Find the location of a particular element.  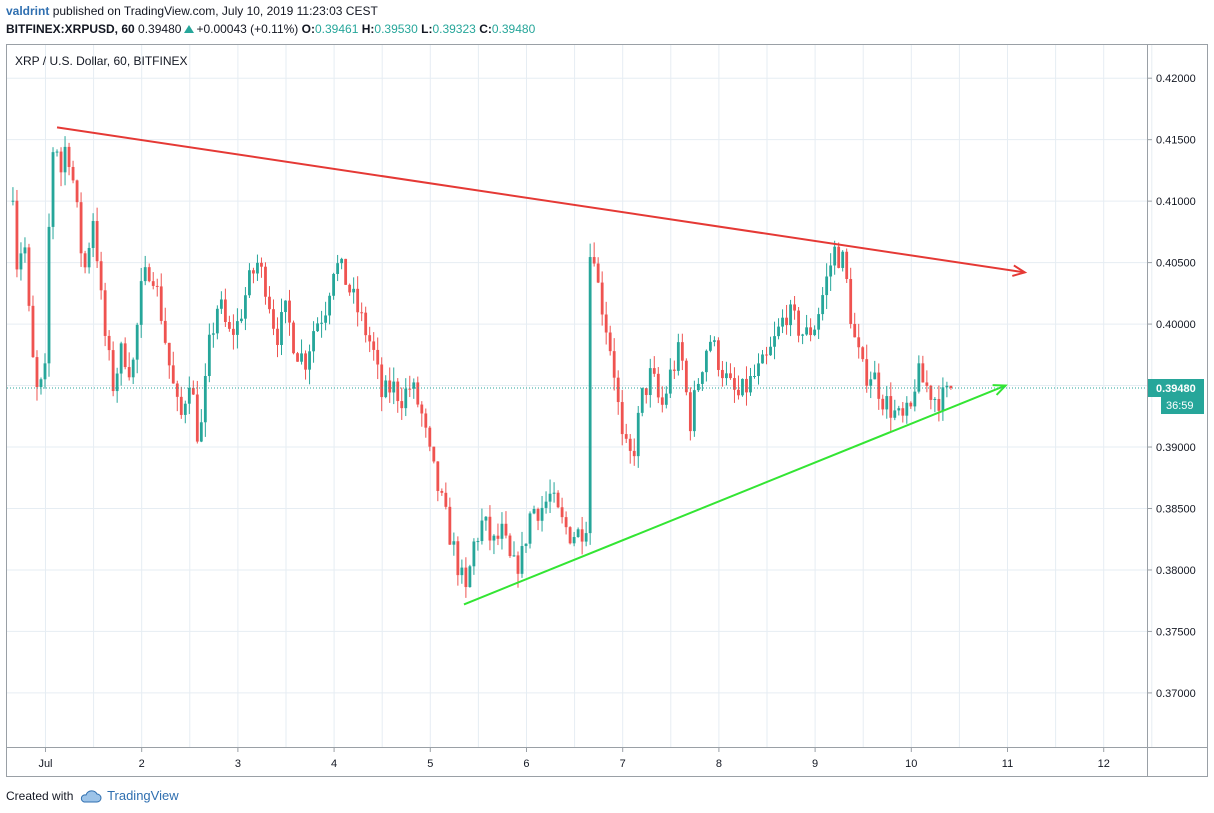

countdown-label: 36:59 is located at coordinates (1180, 406).